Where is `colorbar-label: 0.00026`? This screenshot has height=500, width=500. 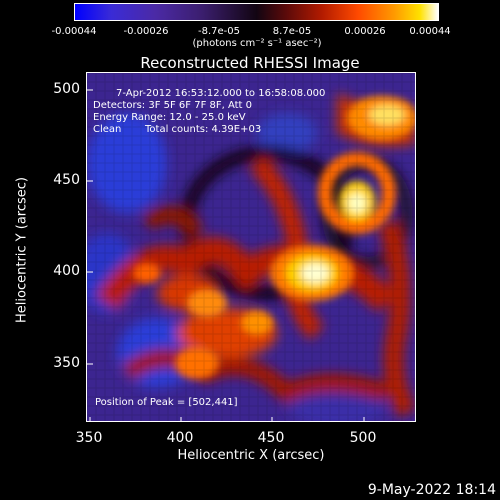
colorbar-label: 0.00026 is located at coordinates (365, 31).